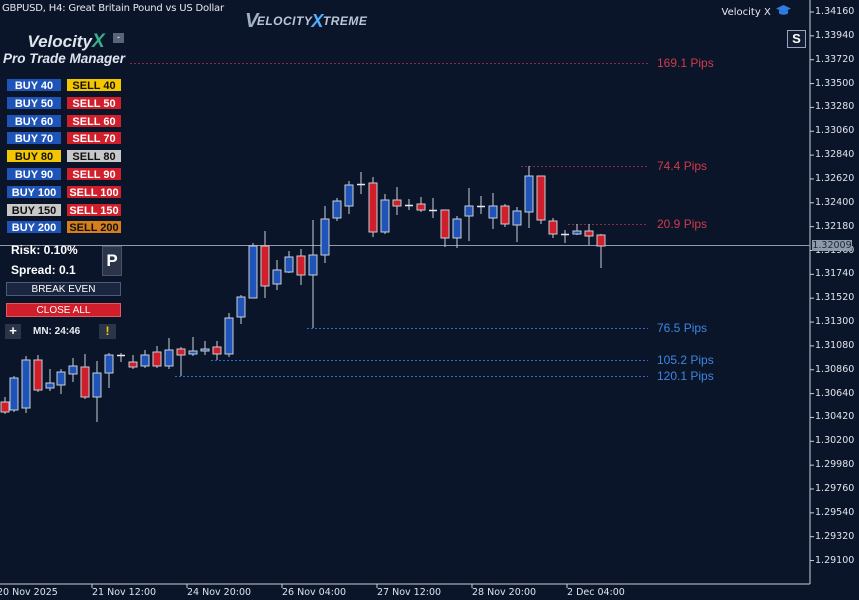  I want to click on price-axis-label: 1.29540, so click(835, 512).